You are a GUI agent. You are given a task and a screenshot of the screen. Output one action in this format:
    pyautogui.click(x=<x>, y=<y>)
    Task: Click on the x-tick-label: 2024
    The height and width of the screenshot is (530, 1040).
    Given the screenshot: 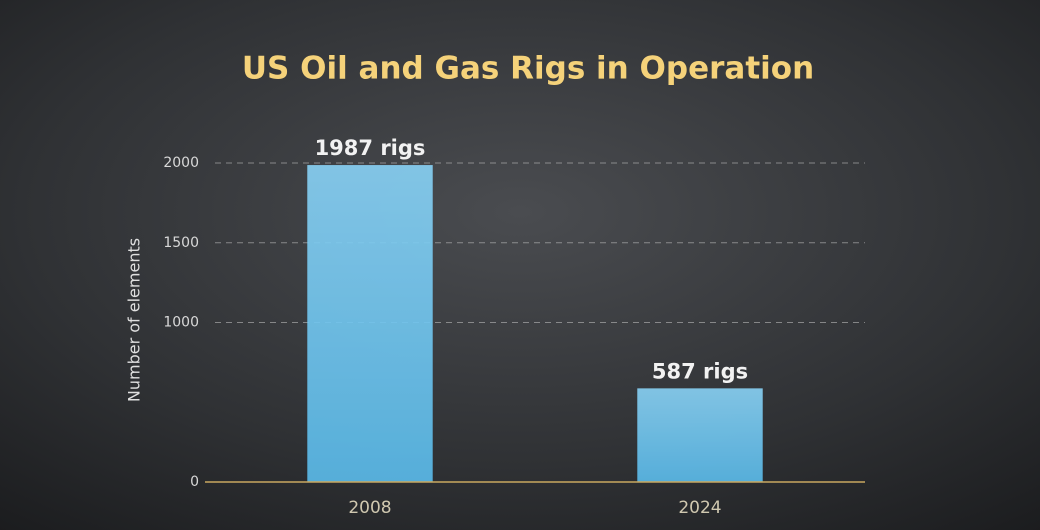 What is the action you would take?
    pyautogui.click(x=699, y=508)
    